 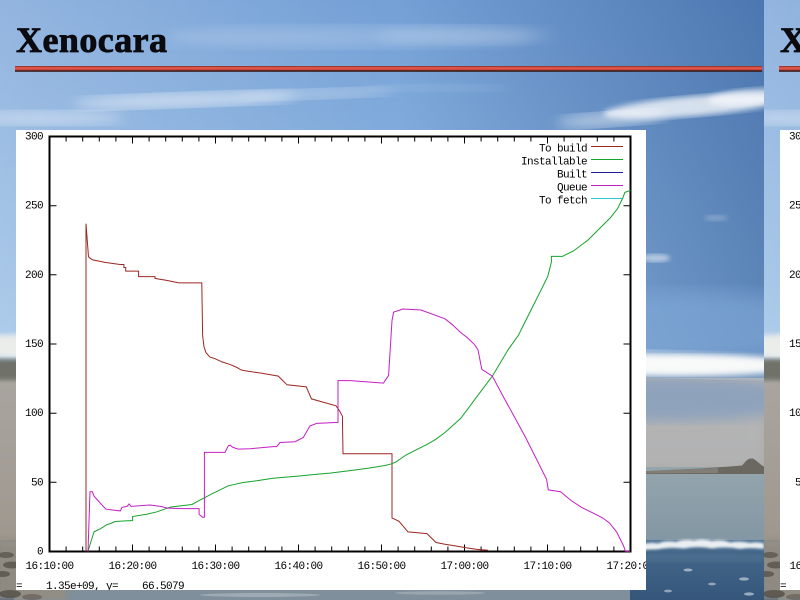 What do you see at coordinates (163, 585) in the screenshot?
I see `svg-text: 66.5079` at bounding box center [163, 585].